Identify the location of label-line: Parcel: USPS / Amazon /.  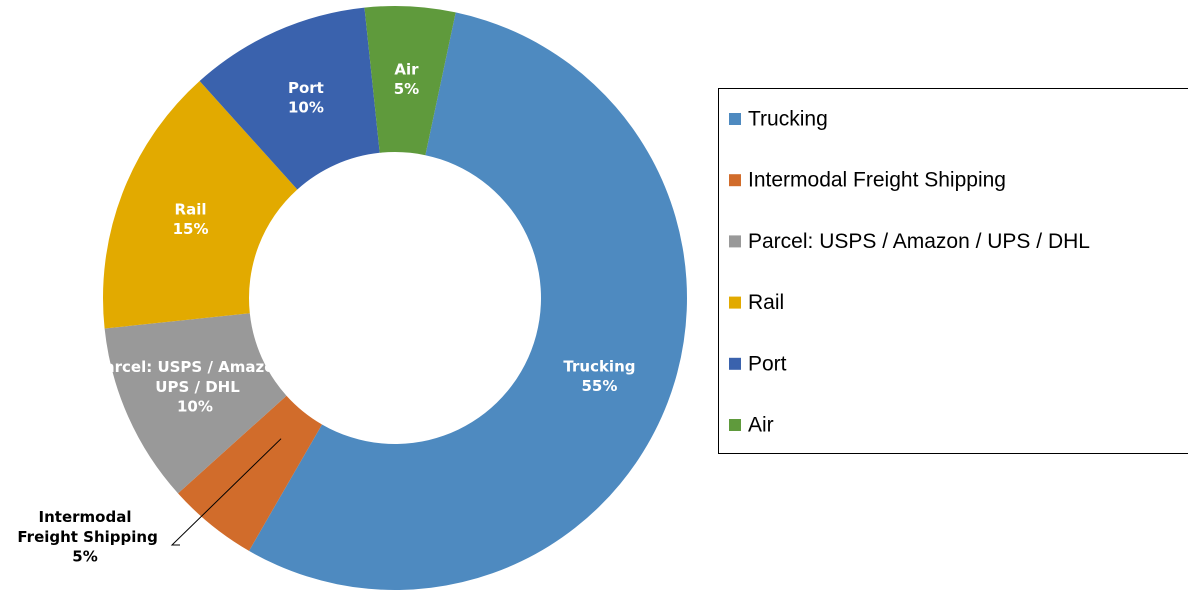
(195, 367).